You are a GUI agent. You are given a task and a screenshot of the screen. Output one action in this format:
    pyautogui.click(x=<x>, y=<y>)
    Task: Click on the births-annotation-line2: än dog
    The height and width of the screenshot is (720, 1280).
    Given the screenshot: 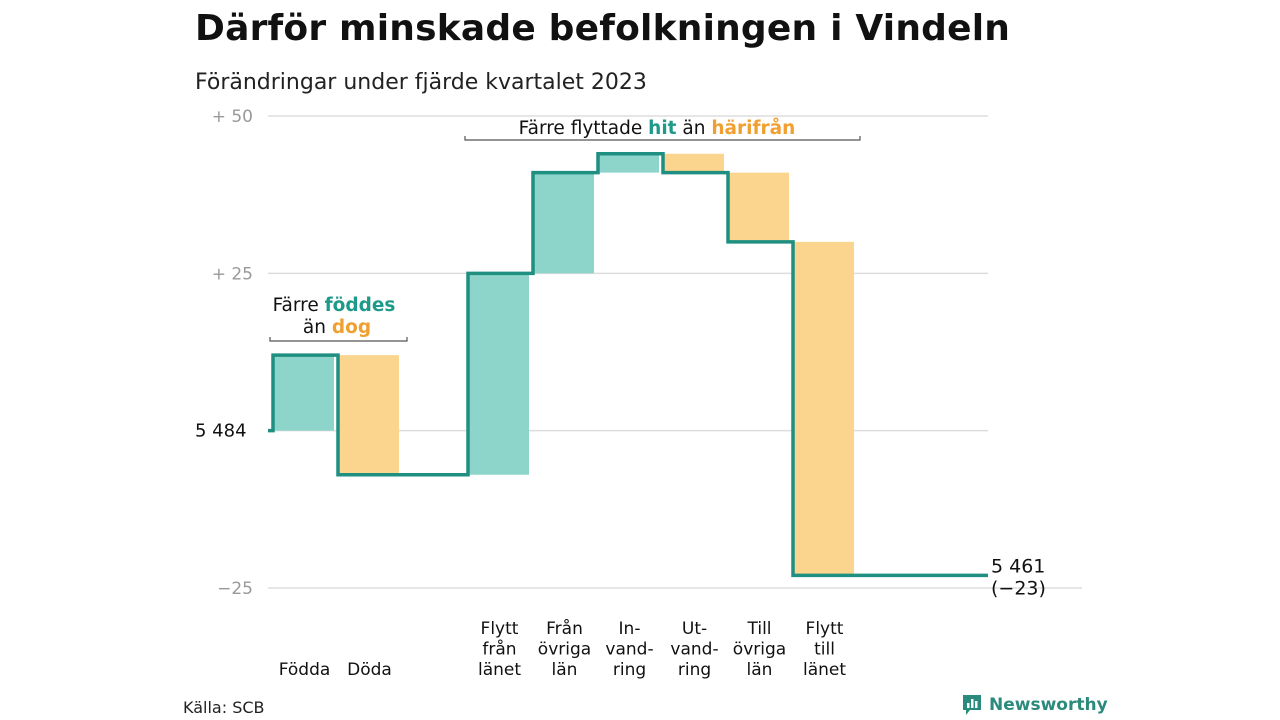 What is the action you would take?
    pyautogui.click(x=337, y=327)
    